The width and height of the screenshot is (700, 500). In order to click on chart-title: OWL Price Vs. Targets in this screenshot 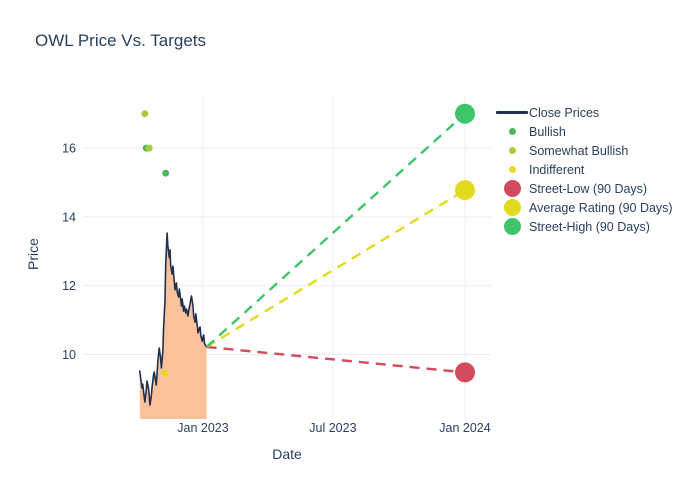, I will do `click(120, 40)`.